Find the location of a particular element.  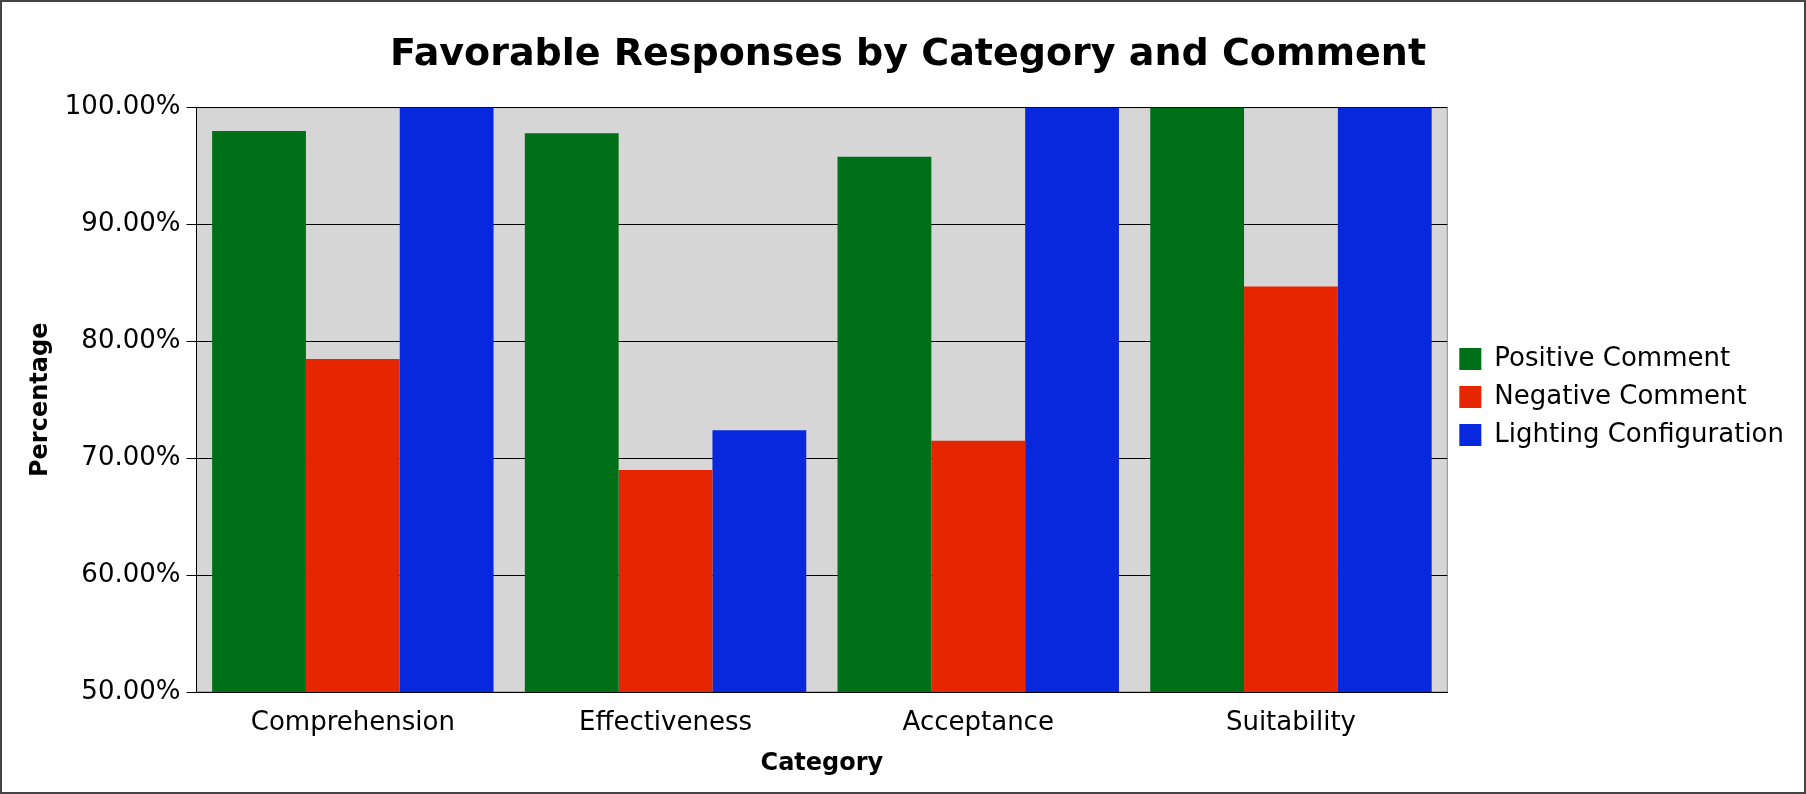

y-tick-label: 60.00% is located at coordinates (131, 572).